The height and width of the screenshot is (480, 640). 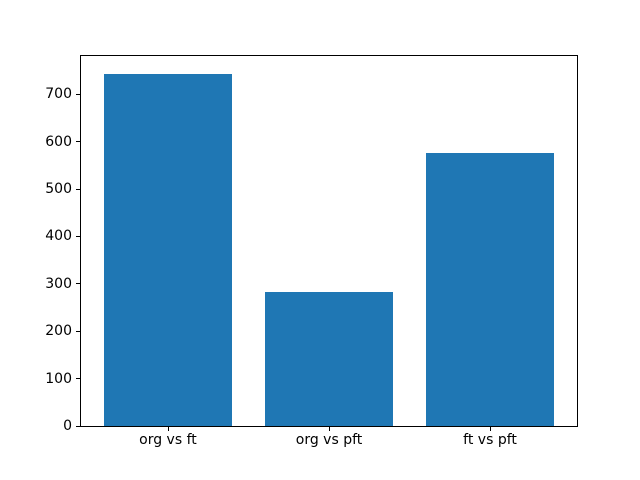 What do you see at coordinates (329, 440) in the screenshot?
I see `x-tick-label: org vs pft` at bounding box center [329, 440].